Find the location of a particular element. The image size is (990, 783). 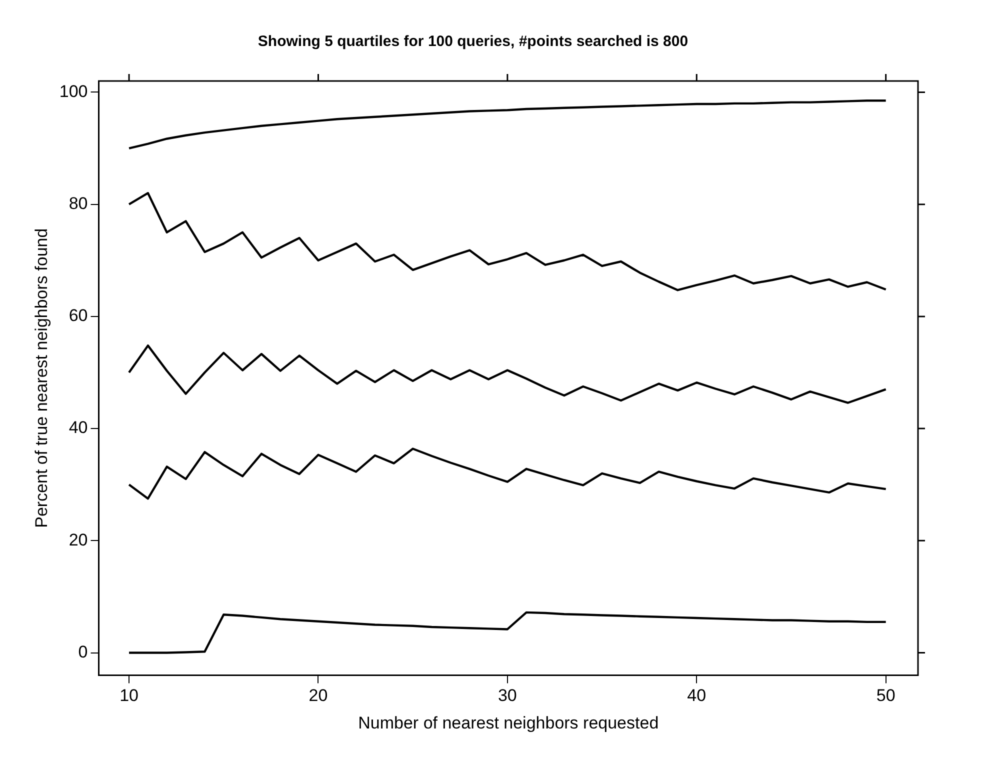

y-tick-label: 80 is located at coordinates (78, 204).